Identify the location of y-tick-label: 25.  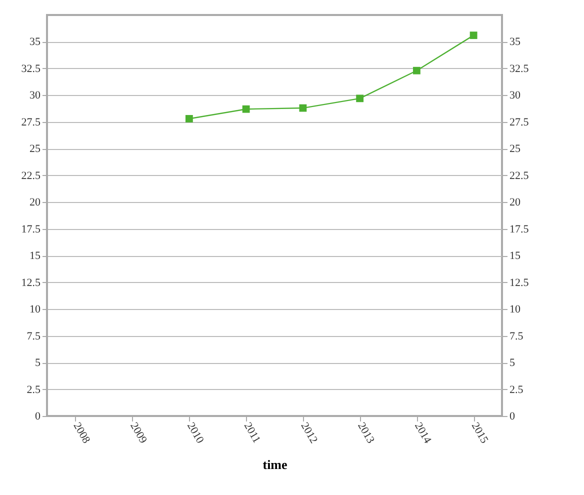
(35, 149).